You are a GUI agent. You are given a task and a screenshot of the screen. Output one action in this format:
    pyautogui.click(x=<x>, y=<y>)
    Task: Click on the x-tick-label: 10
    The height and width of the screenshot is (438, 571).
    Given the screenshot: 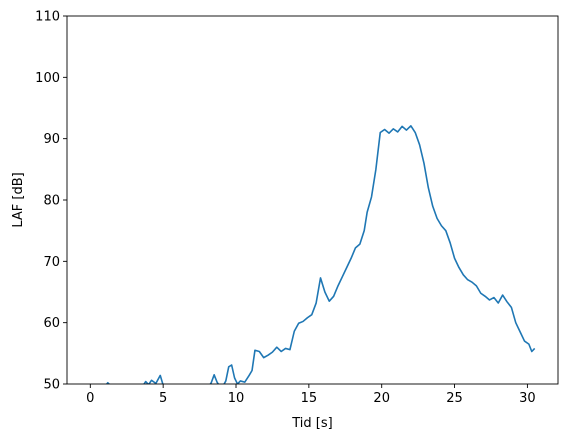 What is the action you would take?
    pyautogui.click(x=236, y=398)
    